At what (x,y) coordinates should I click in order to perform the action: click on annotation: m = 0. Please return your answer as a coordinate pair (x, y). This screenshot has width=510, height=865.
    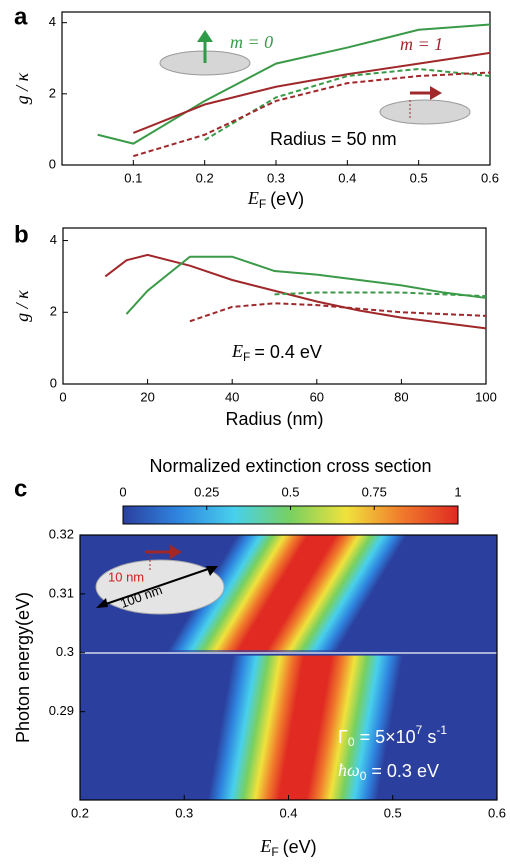
    Looking at the image, I should click on (251, 42).